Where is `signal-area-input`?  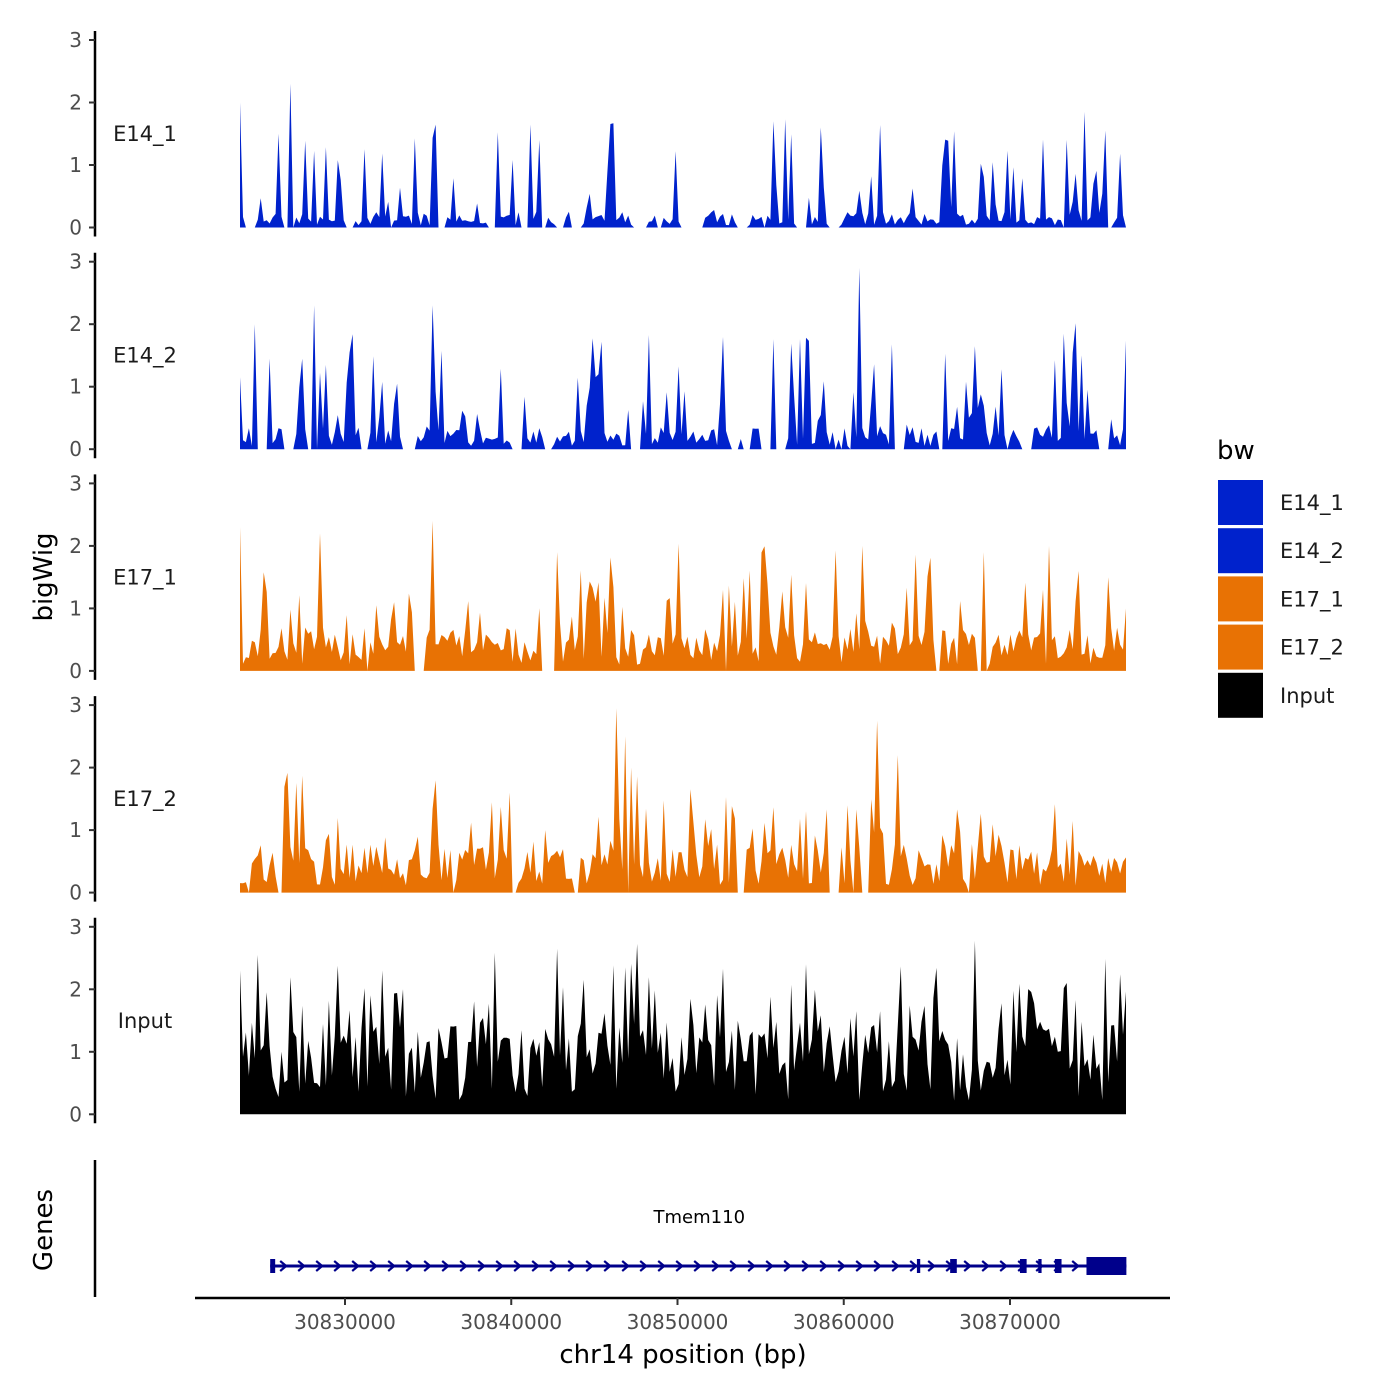
signal-area-input is located at coordinates (683, 1027).